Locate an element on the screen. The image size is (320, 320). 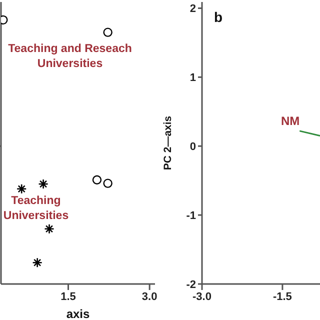
x-tick-label: 3.0 is located at coordinates (150, 296).